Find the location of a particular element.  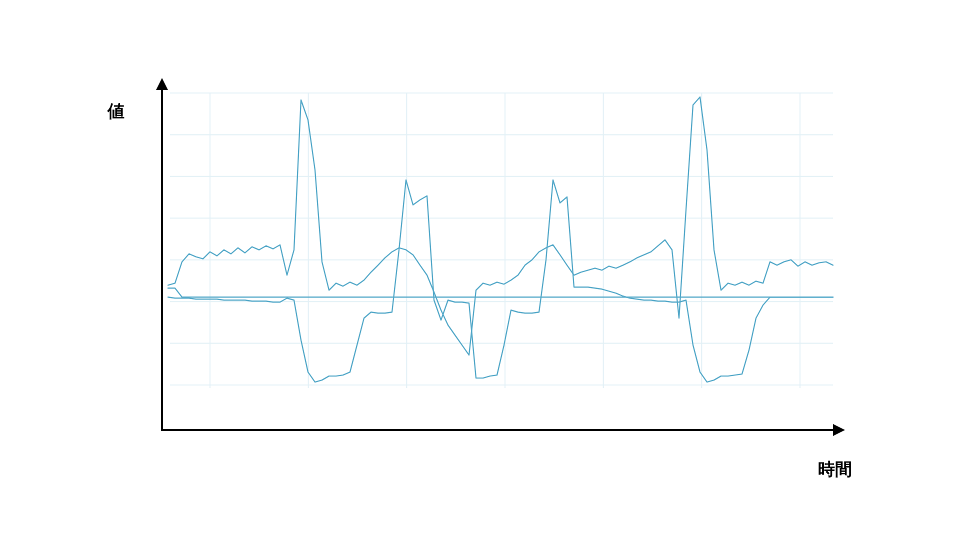

y-axis-title: 値 is located at coordinates (115, 112).